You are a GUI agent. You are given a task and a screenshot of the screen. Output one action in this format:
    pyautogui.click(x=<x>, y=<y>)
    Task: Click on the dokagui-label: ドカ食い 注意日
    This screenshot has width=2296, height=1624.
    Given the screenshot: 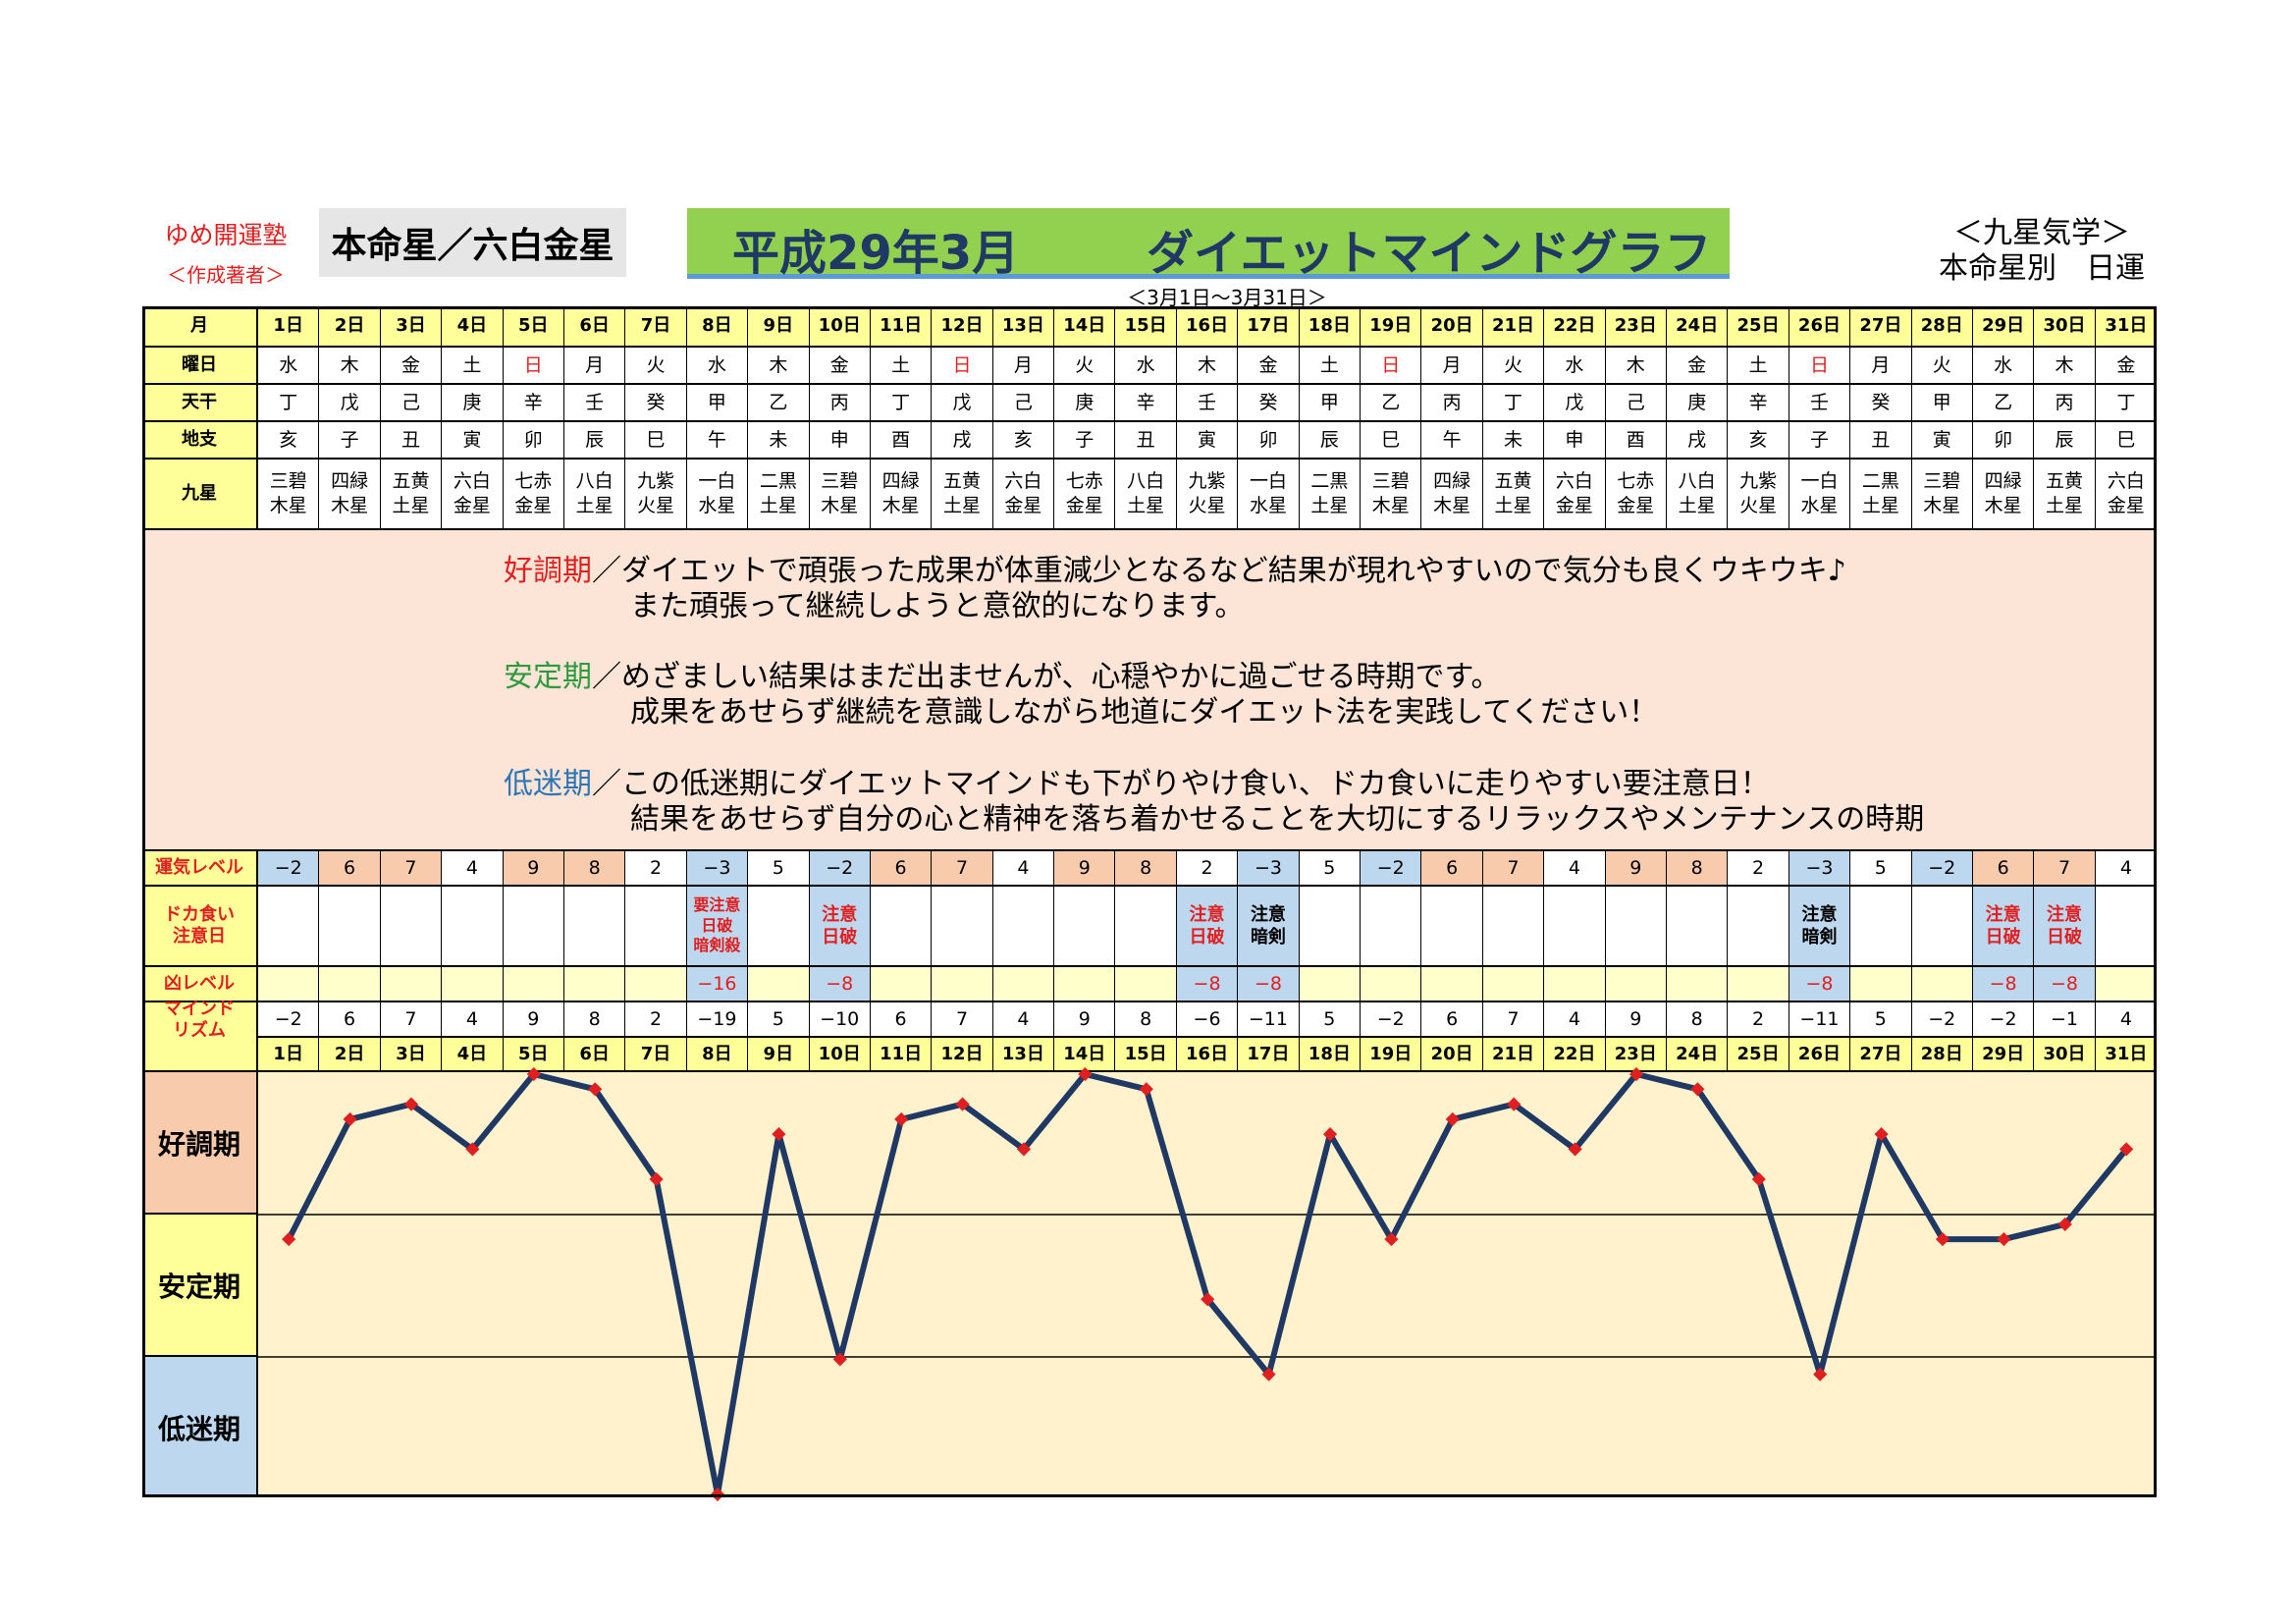 What is the action you would take?
    pyautogui.click(x=200, y=927)
    